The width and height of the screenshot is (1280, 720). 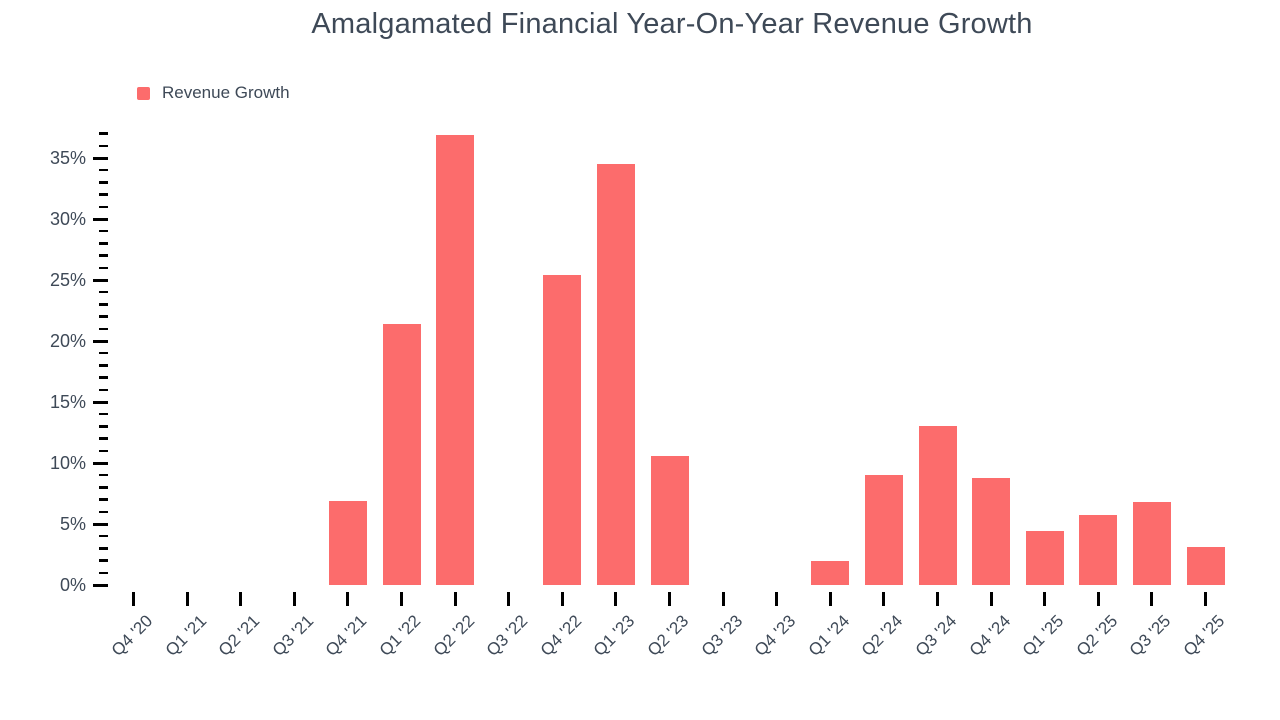 What do you see at coordinates (775, 635) in the screenshot?
I see `x-axis-tick-label: Q4 '23` at bounding box center [775, 635].